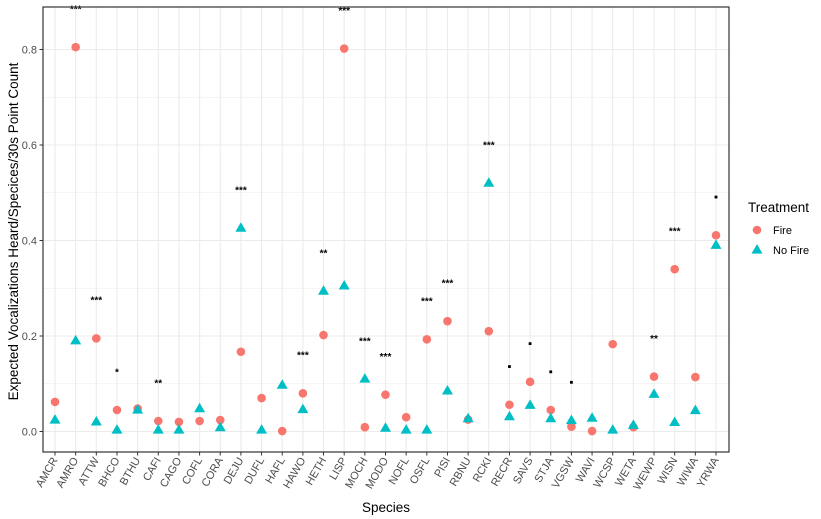  What do you see at coordinates (29, 337) in the screenshot?
I see `y-tick-label: 0.2` at bounding box center [29, 337].